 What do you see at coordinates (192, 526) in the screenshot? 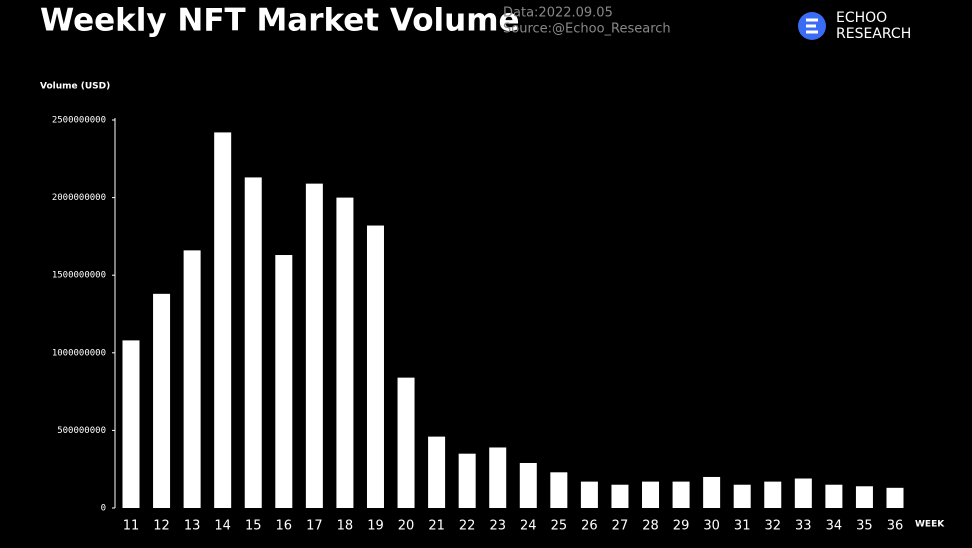
I see `x-tick-label: 13` at bounding box center [192, 526].